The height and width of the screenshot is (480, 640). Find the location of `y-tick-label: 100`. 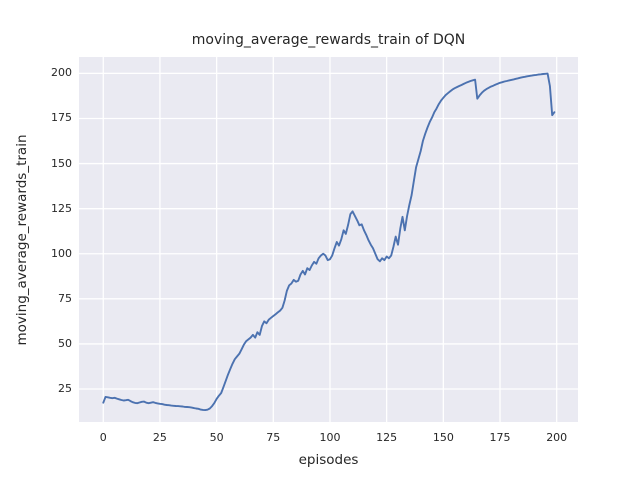

y-tick-label: 100 is located at coordinates (61, 253).